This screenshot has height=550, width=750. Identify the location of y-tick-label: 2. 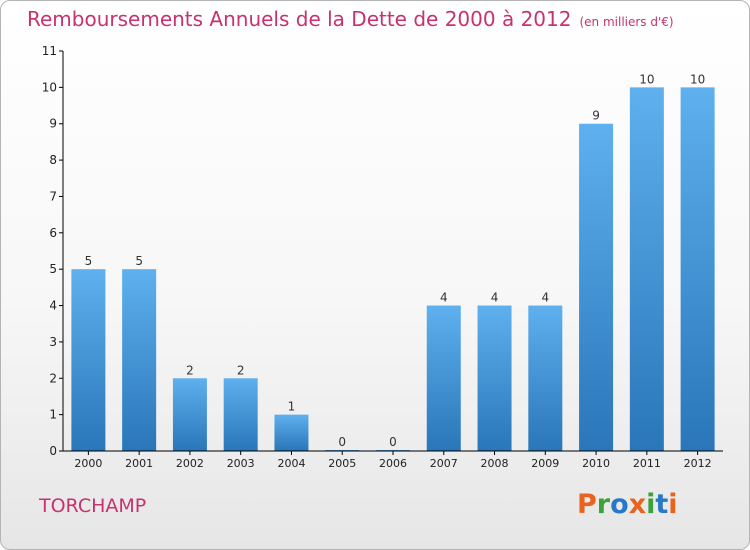
(53, 378).